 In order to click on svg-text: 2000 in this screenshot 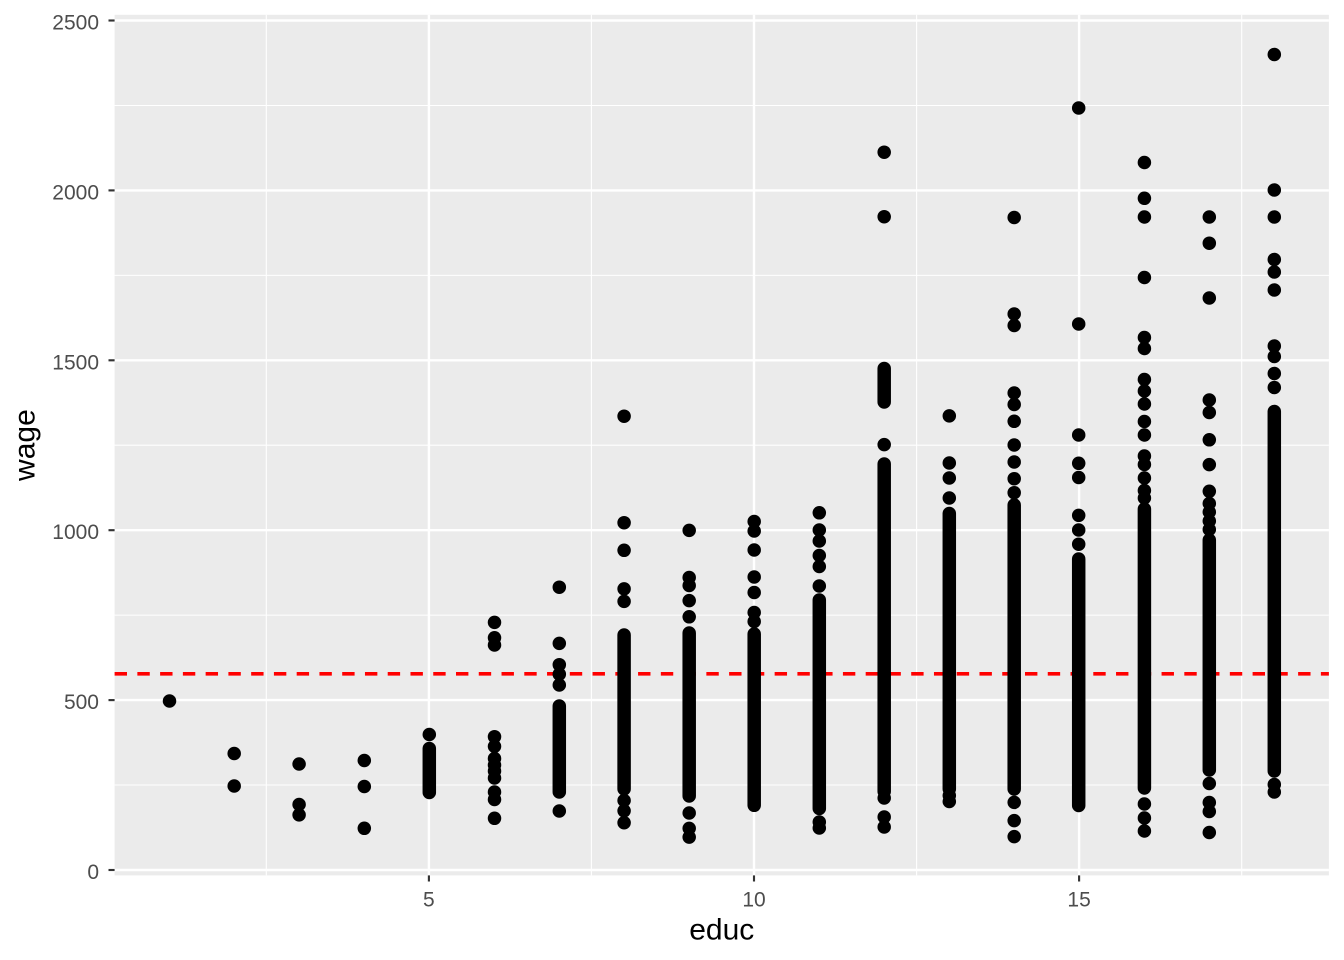, I will do `click(75, 192)`.